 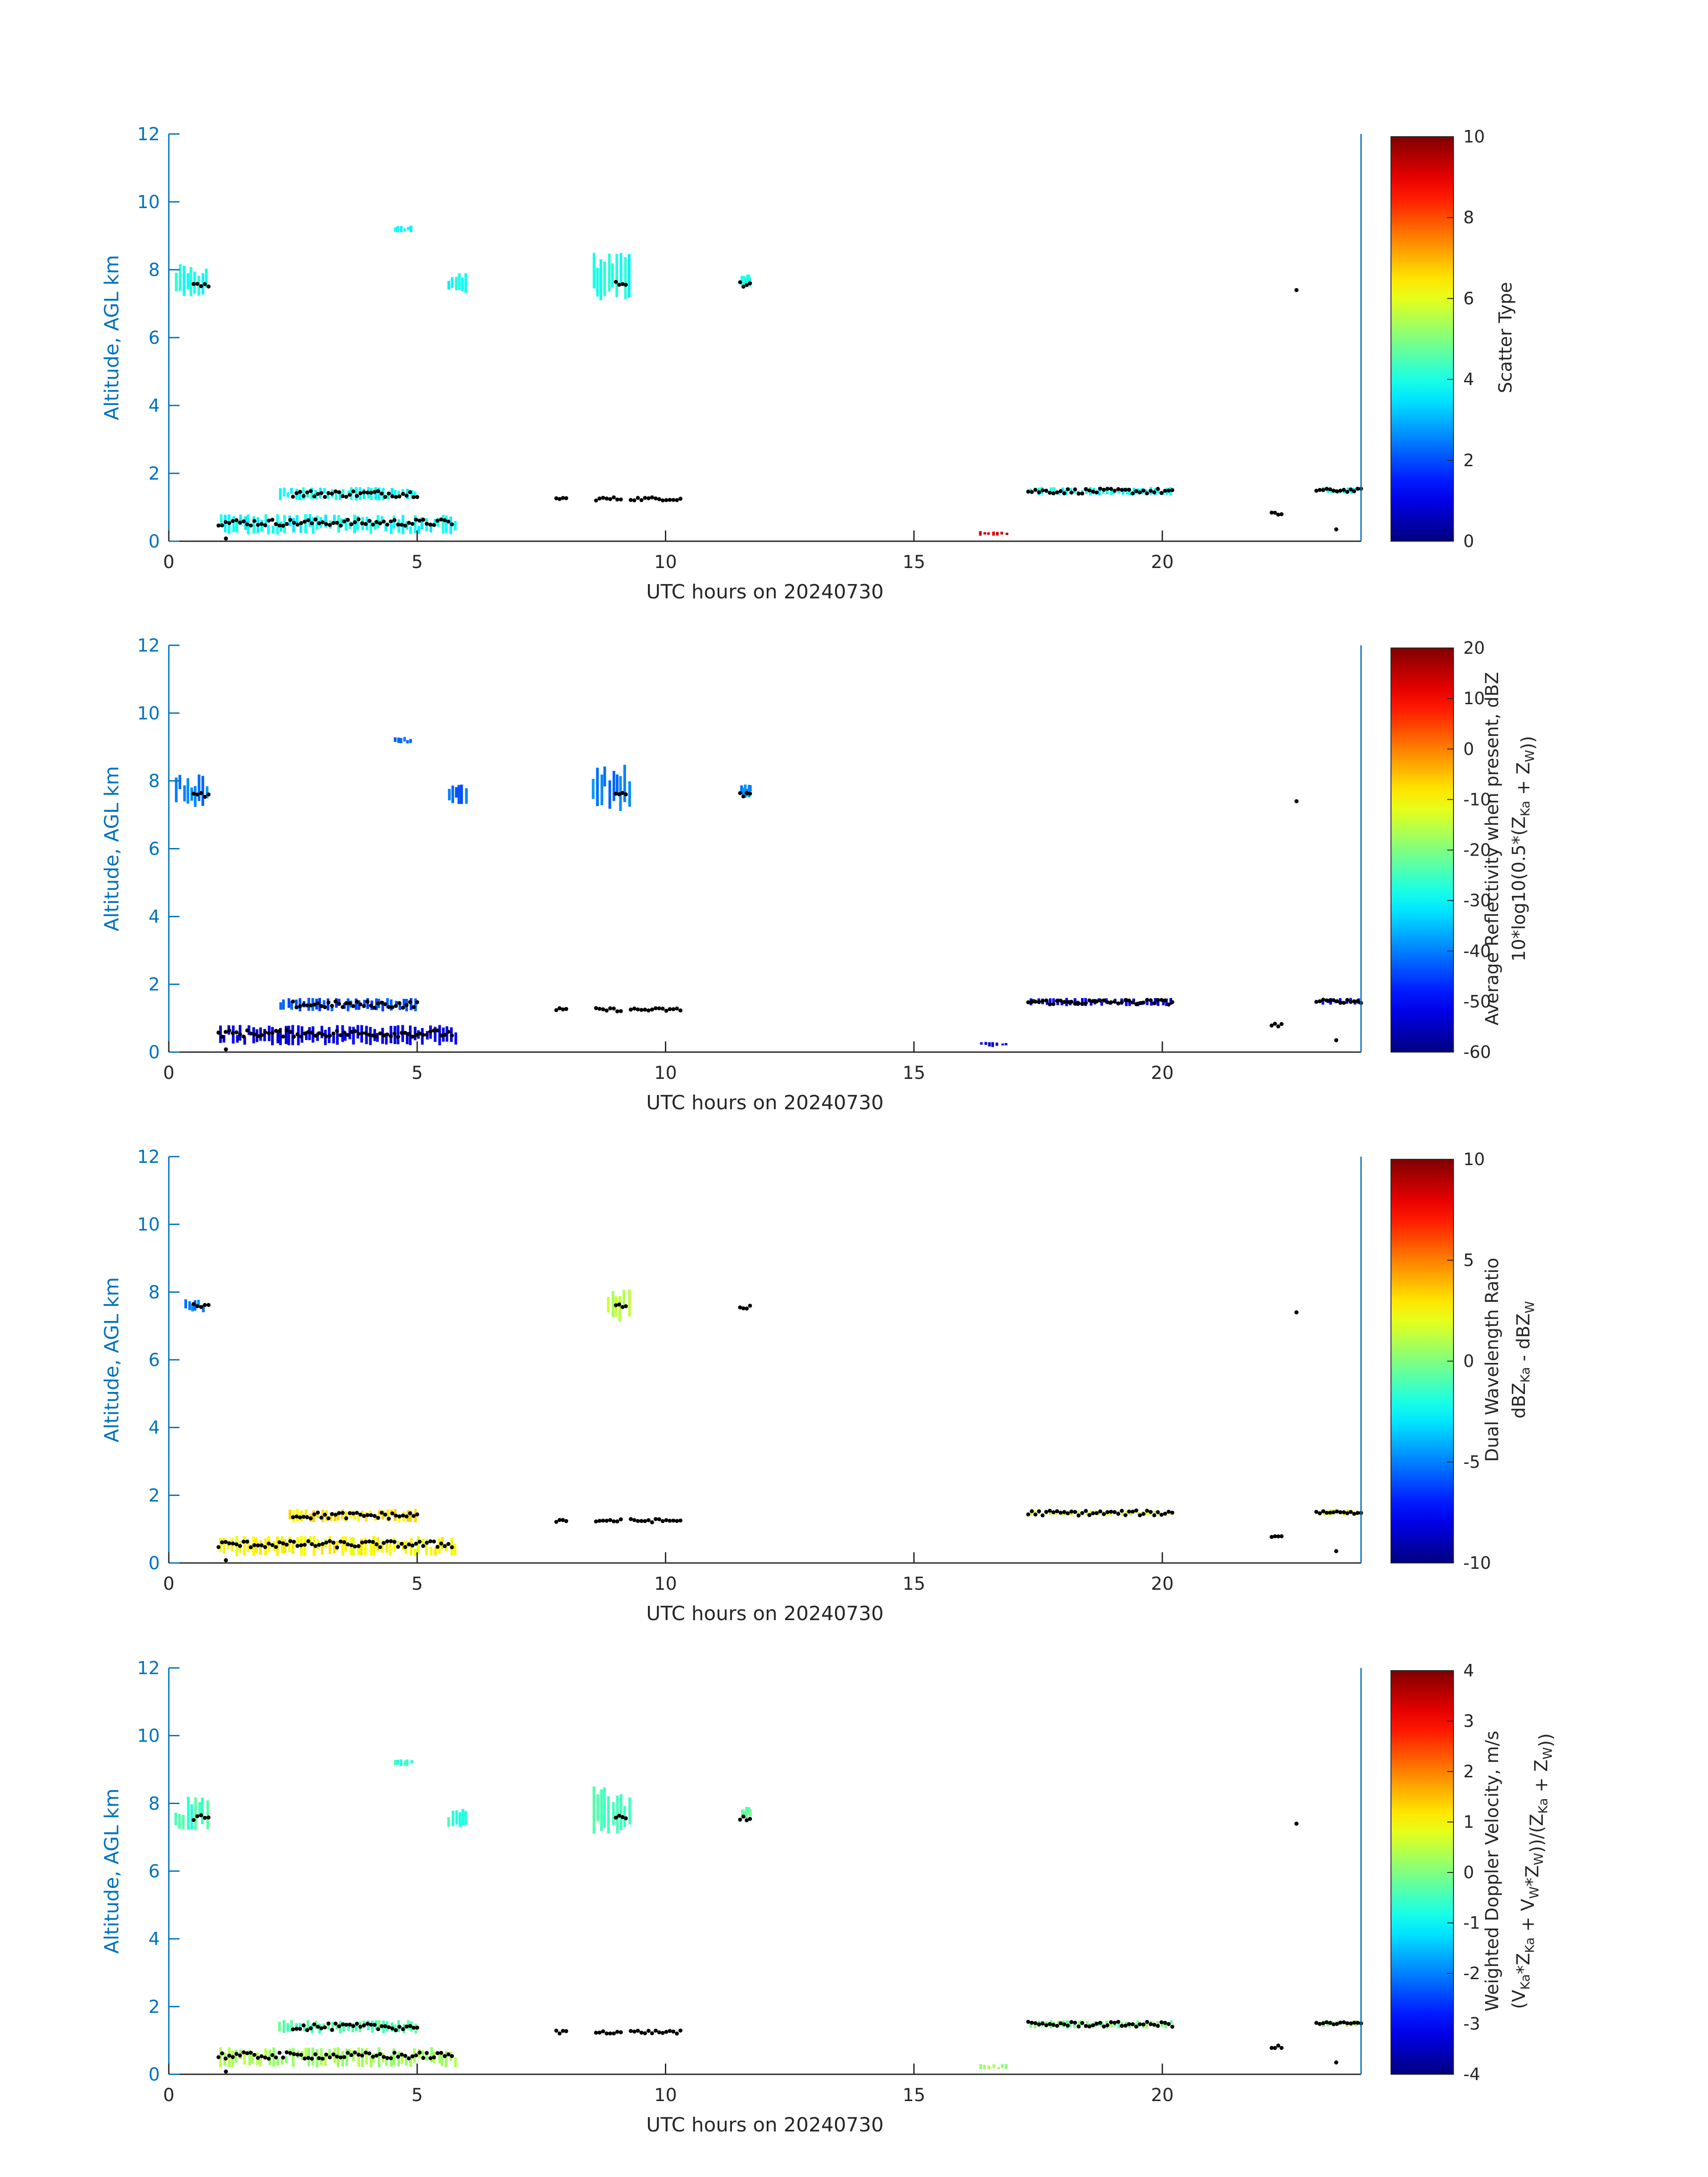 I want to click on colorbar-tick-label: -4, so click(x=1471, y=2074).